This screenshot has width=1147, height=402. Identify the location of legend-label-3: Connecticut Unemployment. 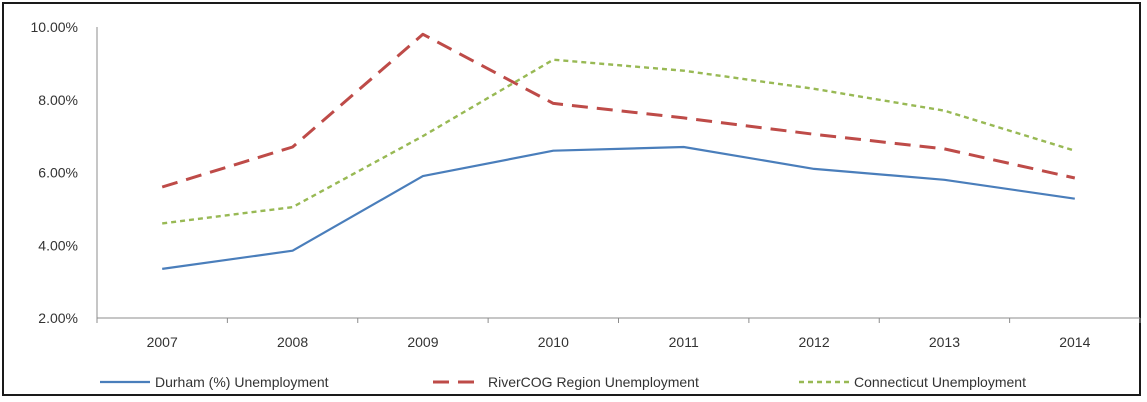
(940, 382).